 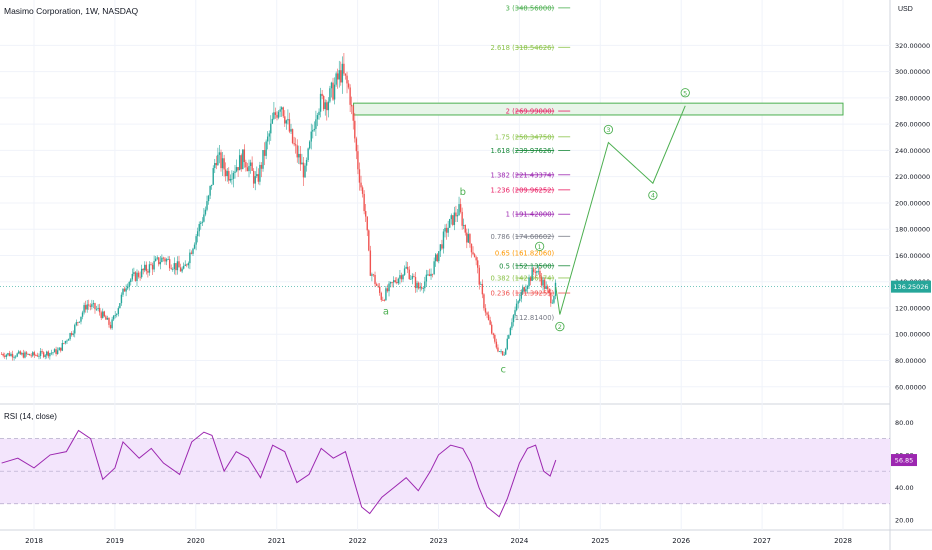 I want to click on price-tick-label: 280.00000, so click(x=912, y=98).